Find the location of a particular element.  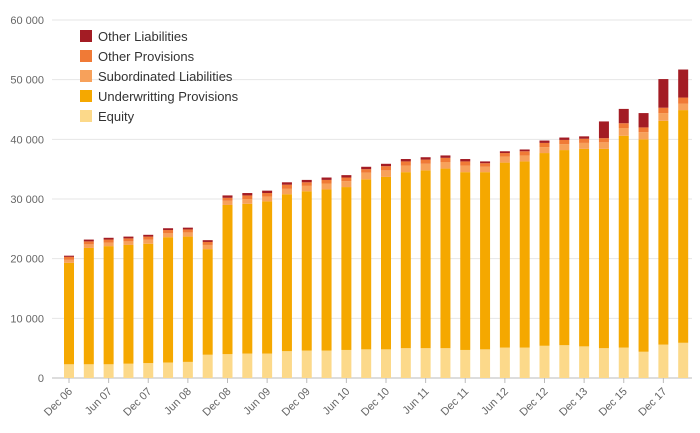

x-tick-label: Dec 10 is located at coordinates (375, 402).